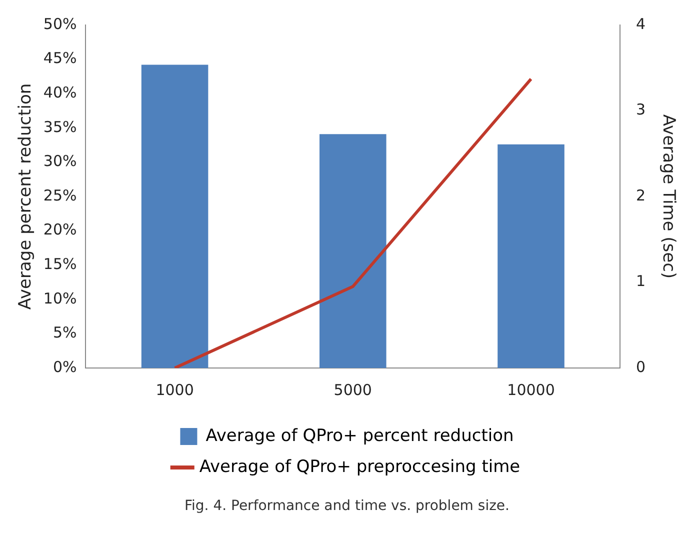  I want to click on y2-axis-title: Average Time (sec), so click(668, 196).